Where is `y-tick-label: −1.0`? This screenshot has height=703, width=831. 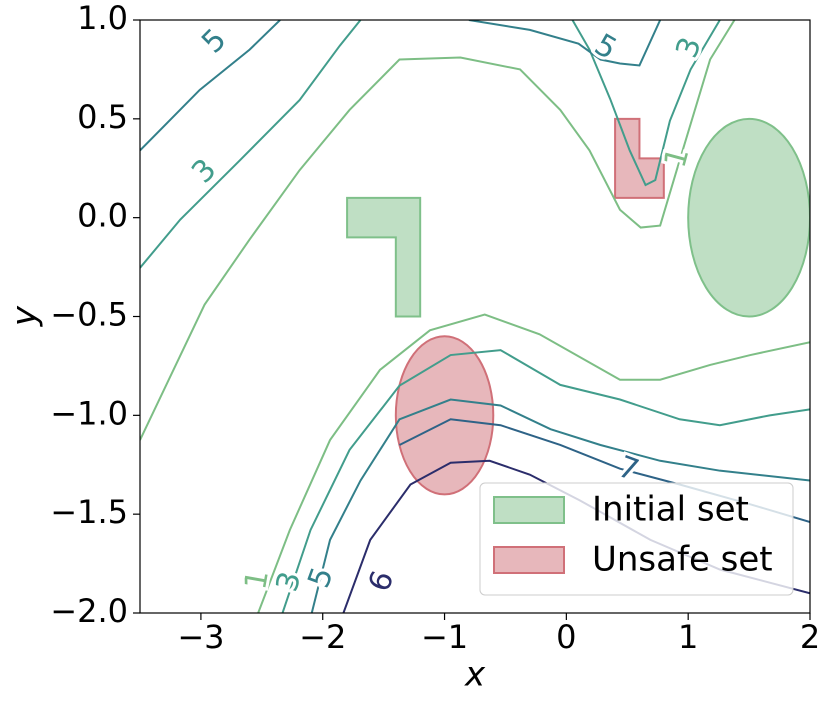 y-tick-label: −1.0 is located at coordinates (89, 413).